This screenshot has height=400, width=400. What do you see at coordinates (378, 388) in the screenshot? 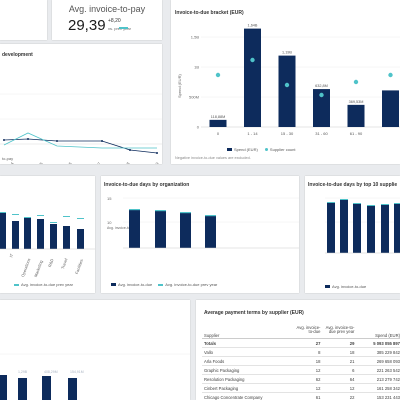
I see `spend-cell: 161 258 342` at bounding box center [378, 388].